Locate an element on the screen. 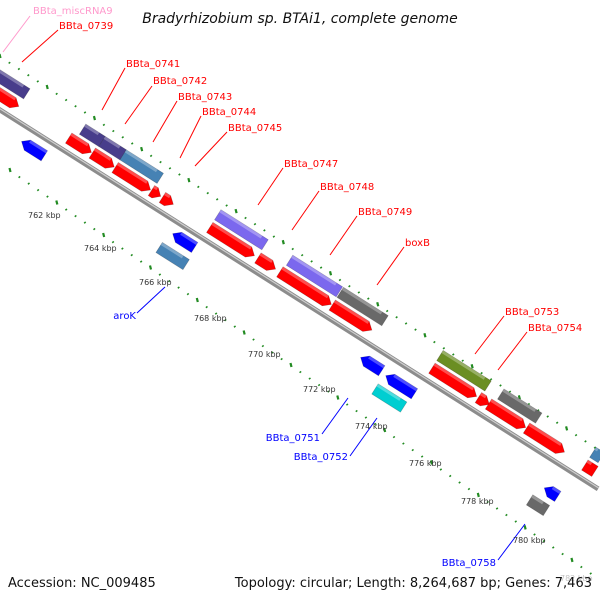 This screenshot has height=600, width=600. cds-bbta-0751b is located at coordinates (401, 385).